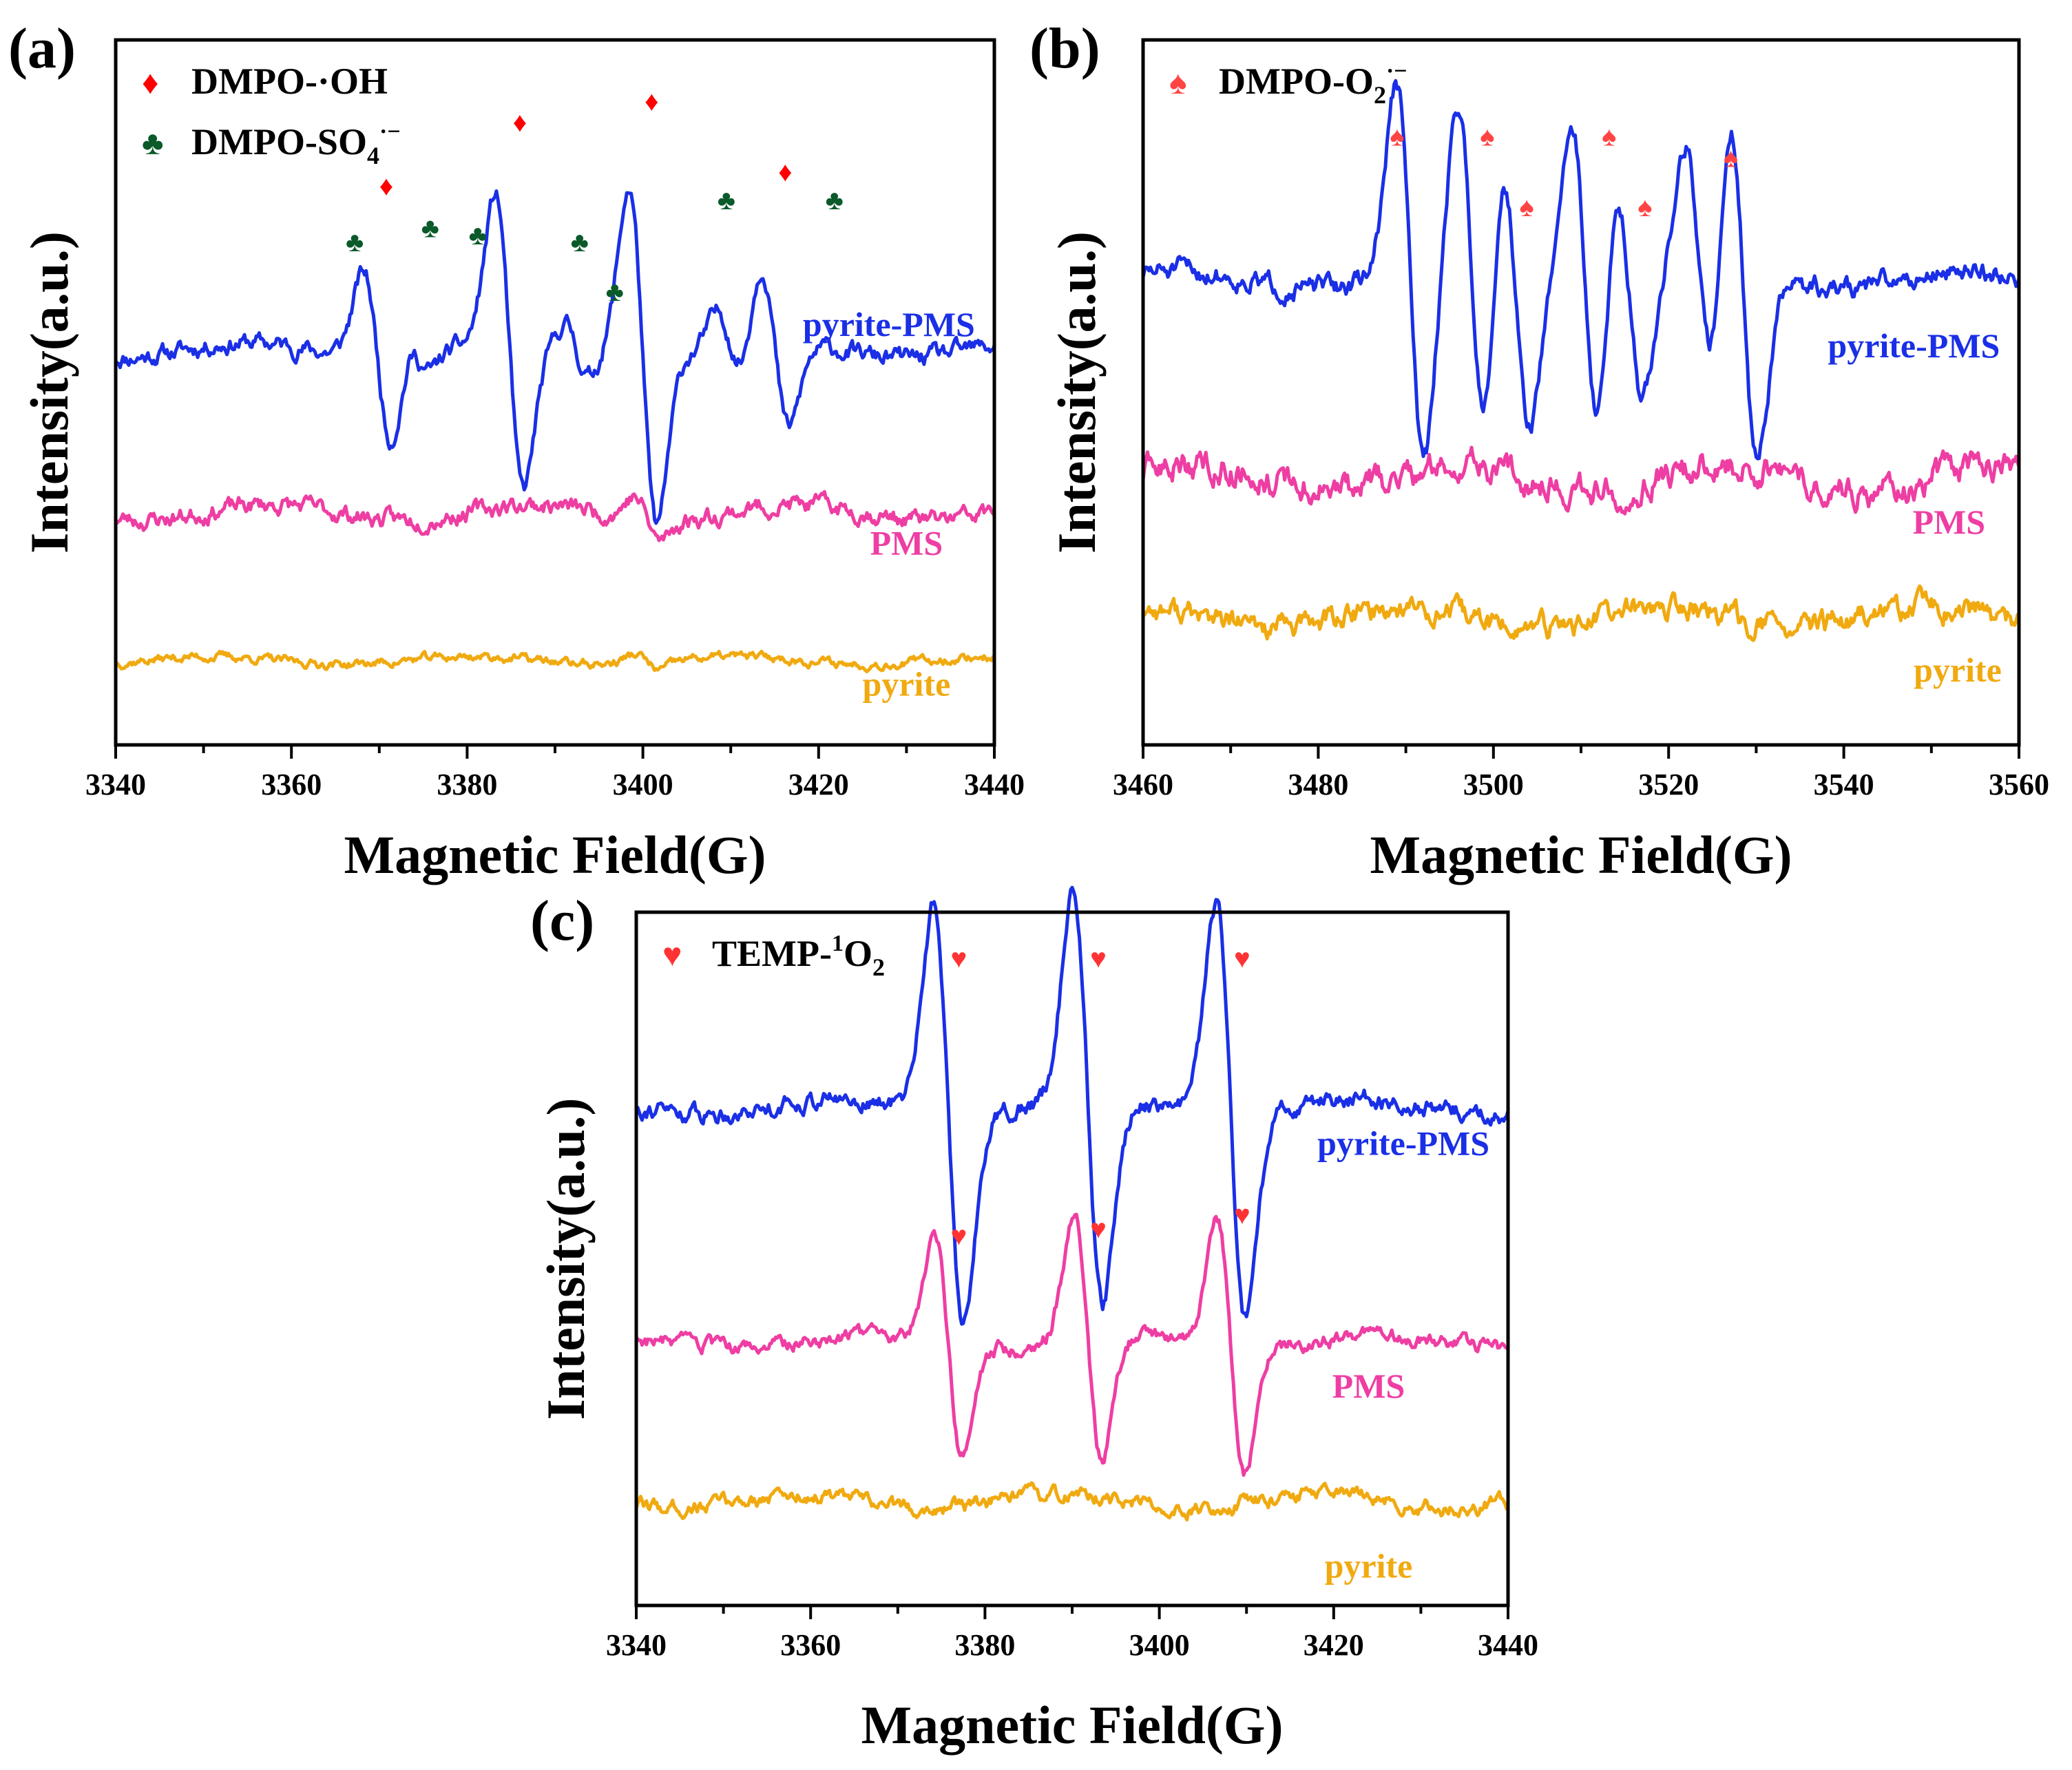 The image size is (2072, 1770). What do you see at coordinates (296, 144) in the screenshot?
I see `legend-label: DMPO-SO4·−` at bounding box center [296, 144].